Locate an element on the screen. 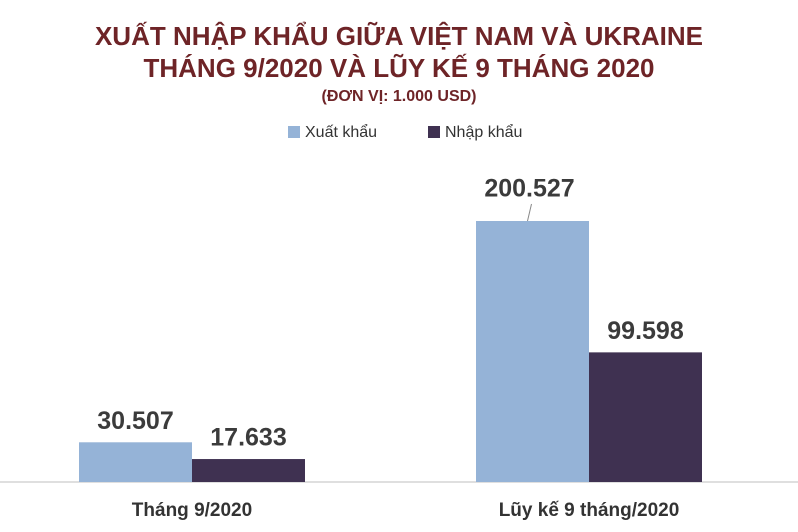 This screenshot has width=798, height=532. legend-label: Xuất khẩu is located at coordinates (341, 132).